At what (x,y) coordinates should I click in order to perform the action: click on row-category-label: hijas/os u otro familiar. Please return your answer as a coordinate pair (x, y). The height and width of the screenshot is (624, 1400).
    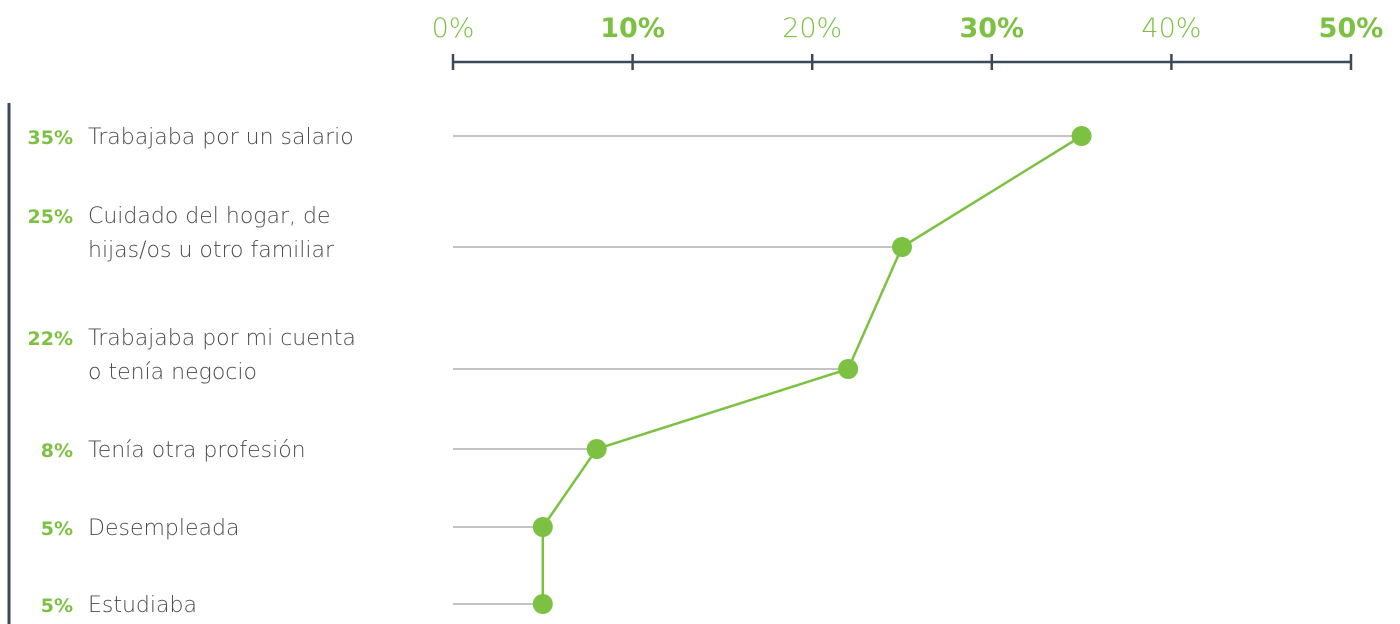
    Looking at the image, I should click on (211, 250).